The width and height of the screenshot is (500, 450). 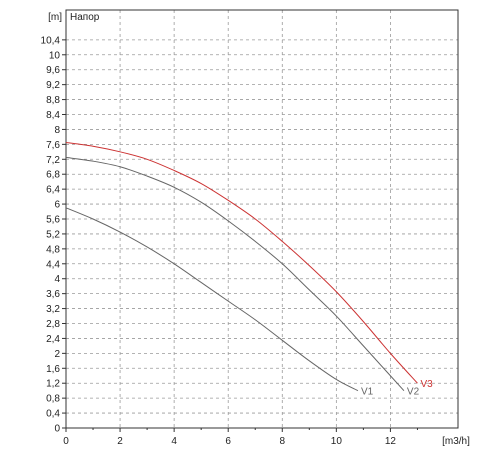 What do you see at coordinates (53, 339) in the screenshot?
I see `y-tick-label: 2,4` at bounding box center [53, 339].